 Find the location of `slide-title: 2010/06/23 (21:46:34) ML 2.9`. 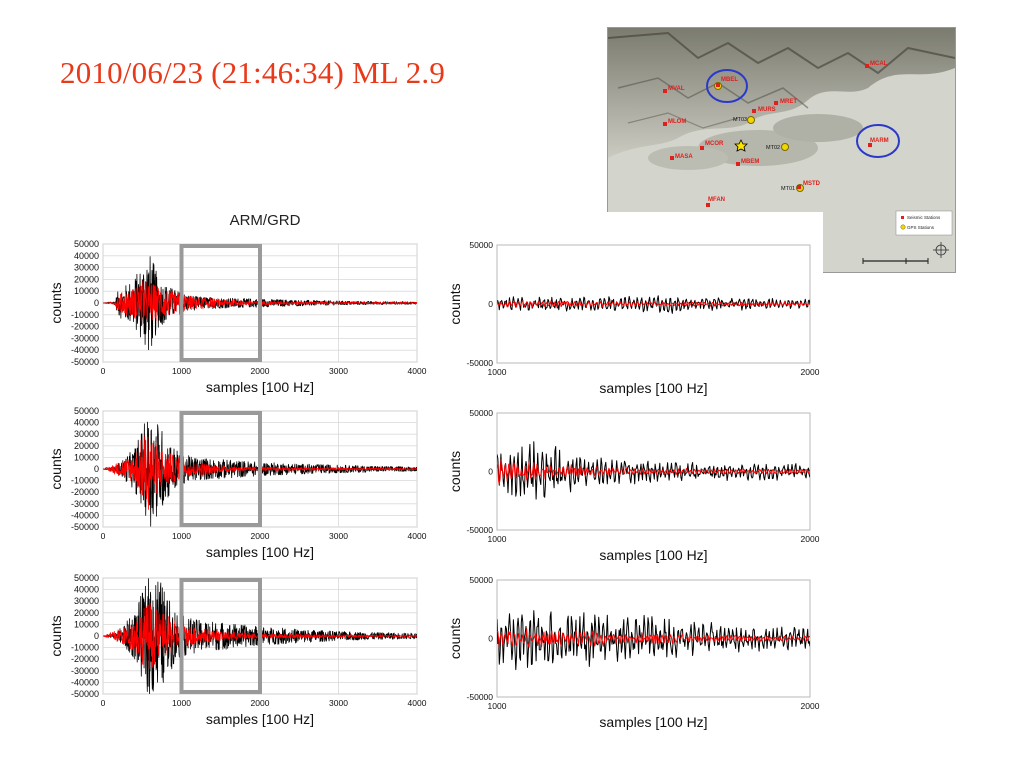

slide-title: 2010/06/23 (21:46:34) ML 2.9 is located at coordinates (253, 72).